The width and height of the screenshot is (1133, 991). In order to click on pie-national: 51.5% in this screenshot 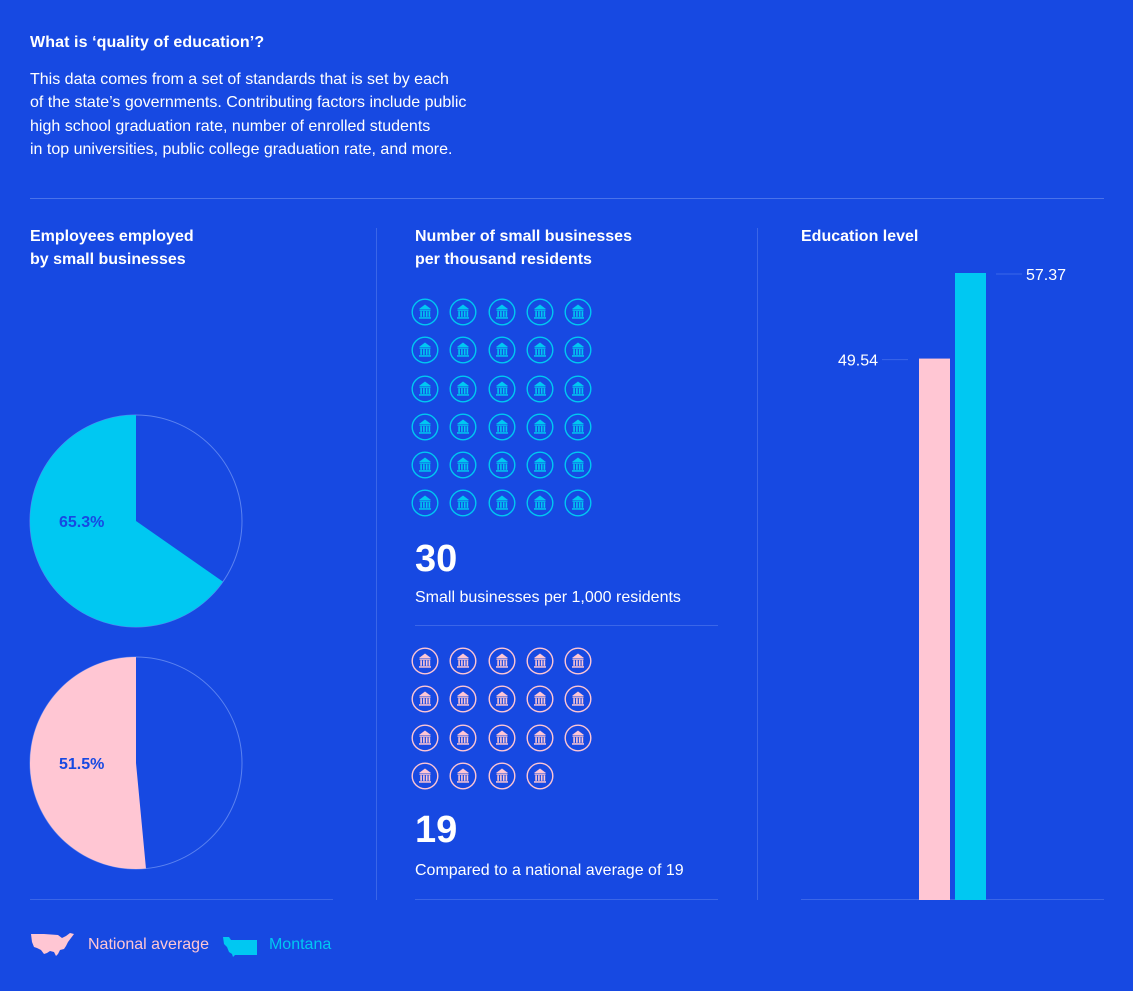, I will do `click(136, 763)`.